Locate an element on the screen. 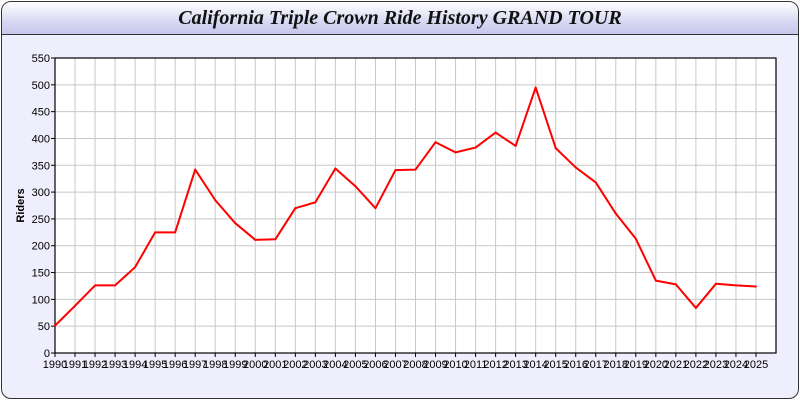 This screenshot has width=800, height=400. y-tick-label: 350 is located at coordinates (41, 166).